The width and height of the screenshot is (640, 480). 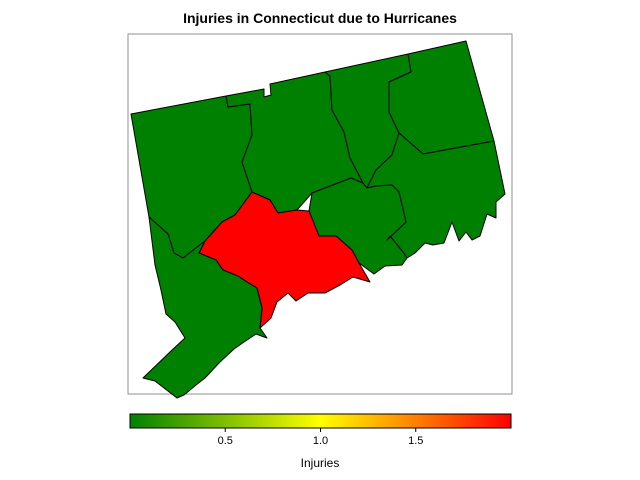 I want to click on legend-title: Injuries, so click(x=320, y=463).